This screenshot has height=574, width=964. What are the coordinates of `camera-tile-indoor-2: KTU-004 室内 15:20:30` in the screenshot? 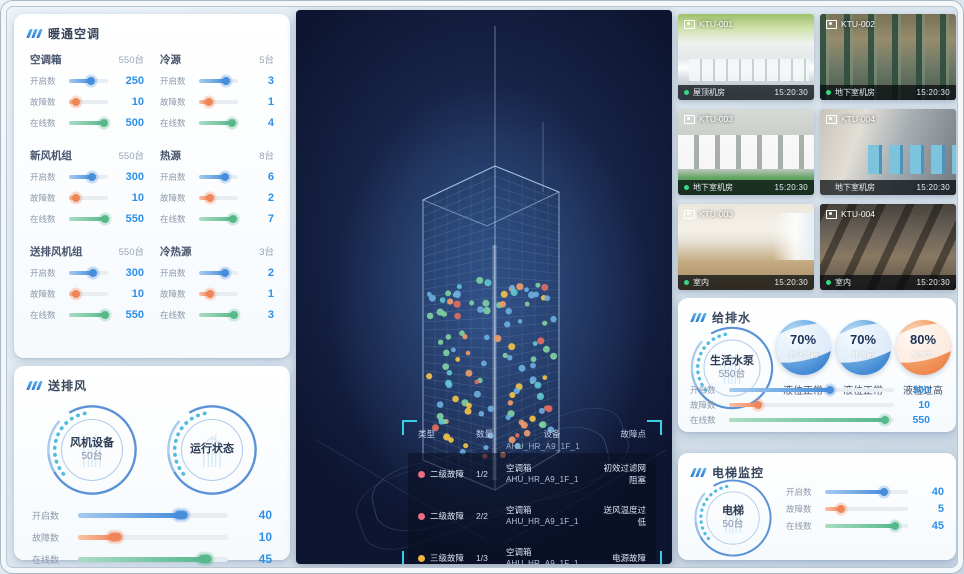 It's located at (888, 247).